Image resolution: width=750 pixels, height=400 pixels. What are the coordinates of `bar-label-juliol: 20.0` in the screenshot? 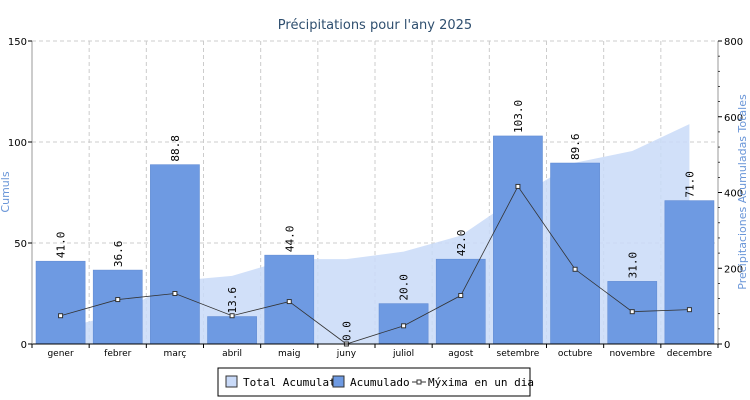 It's located at (404, 287).